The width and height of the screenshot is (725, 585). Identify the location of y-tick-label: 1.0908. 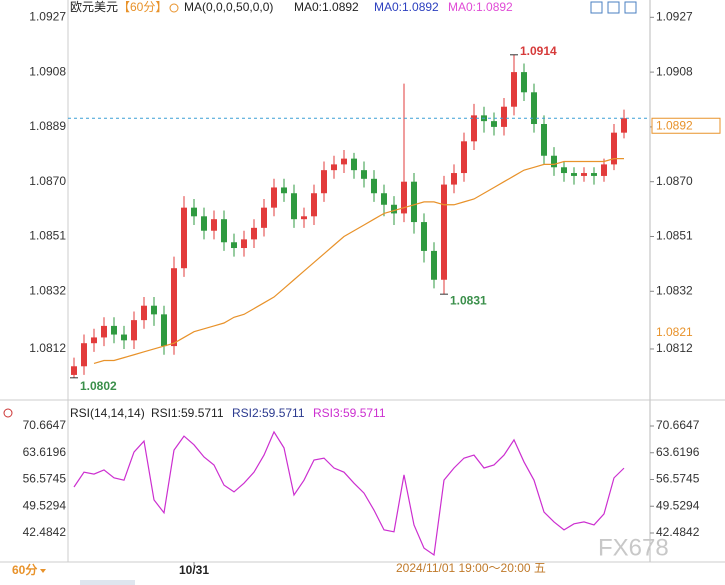
(674, 71).